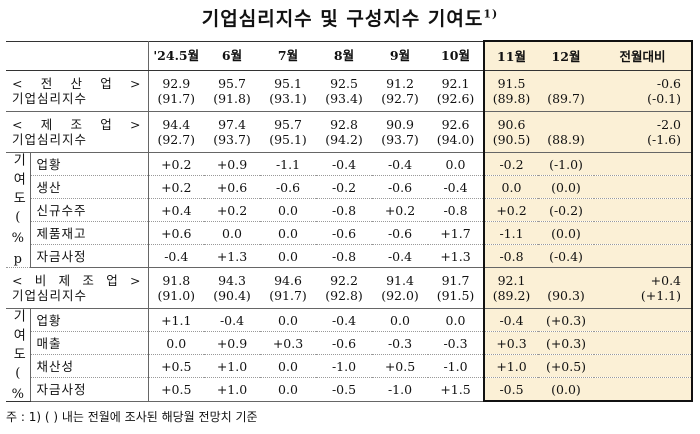  Describe the element at coordinates (566, 256) in the screenshot. I see `table-cell: (-0.4)` at that location.